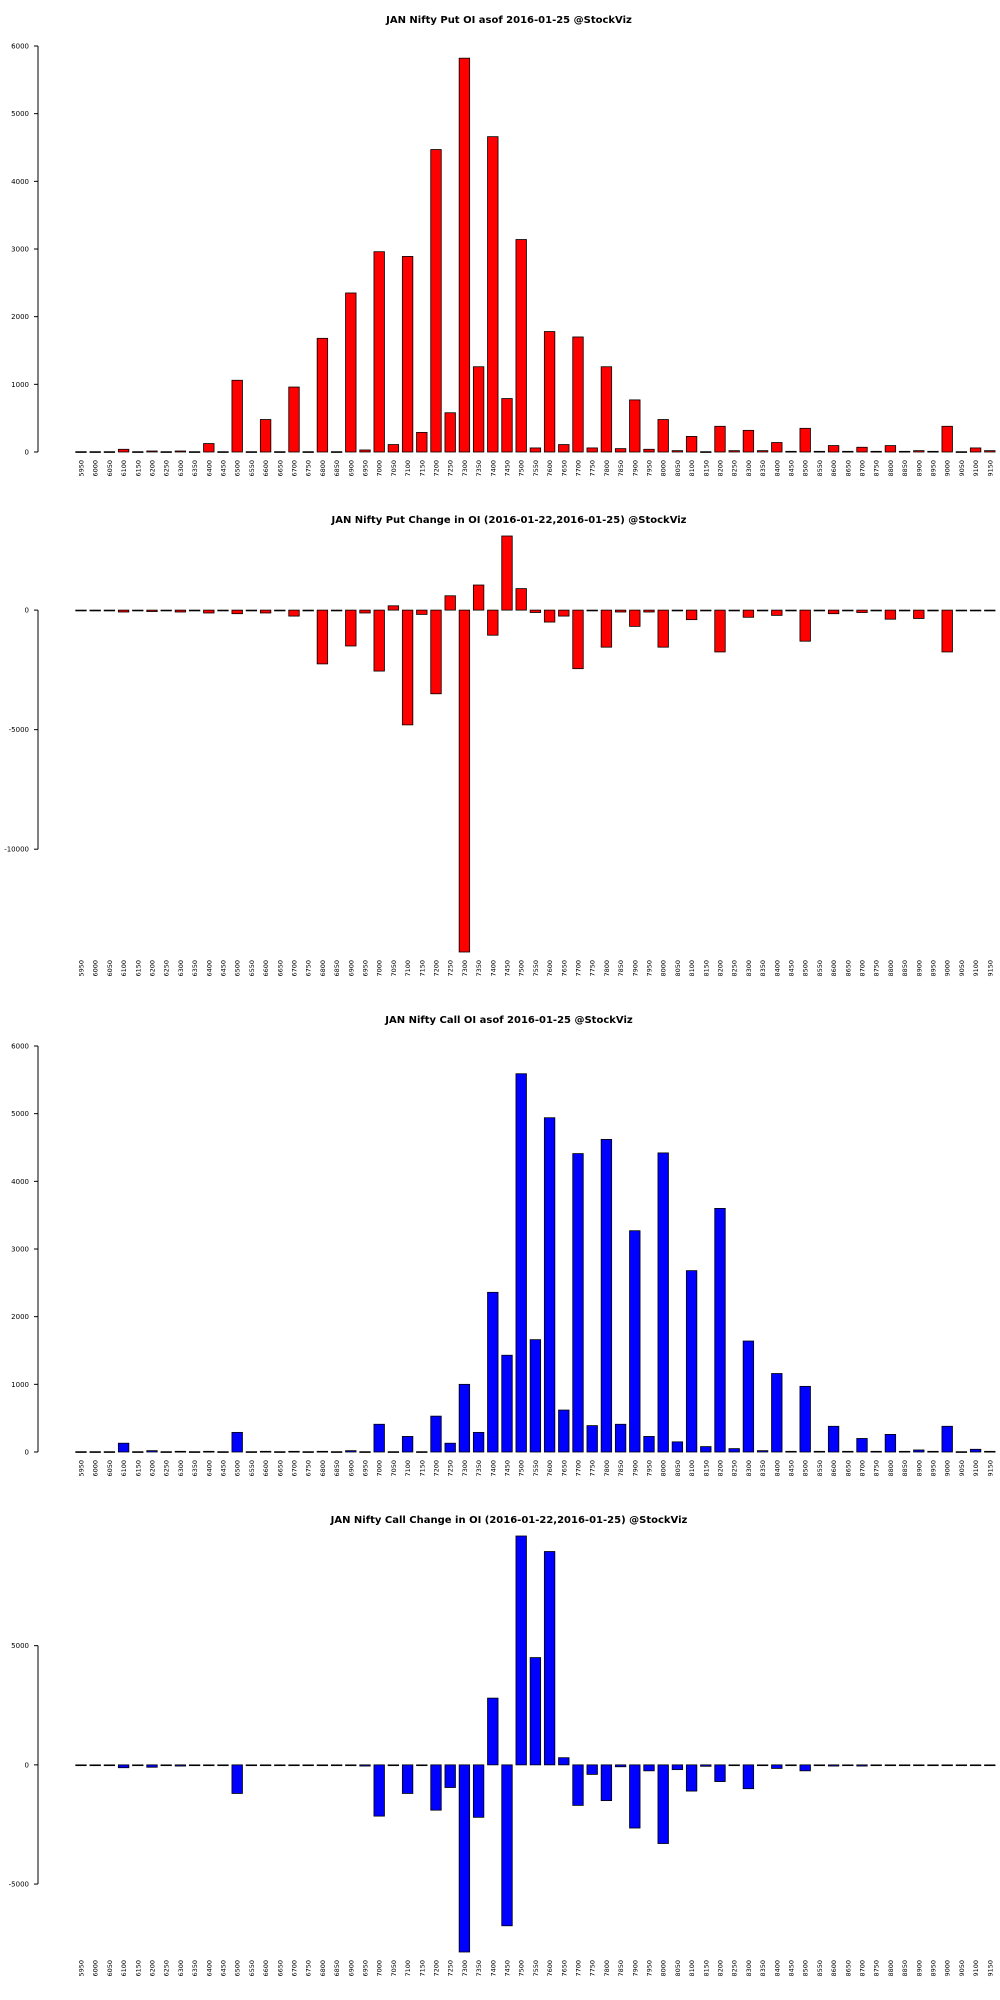  What do you see at coordinates (508, 1468) in the screenshot?
I see `x-tick-label: 7450` at bounding box center [508, 1468].